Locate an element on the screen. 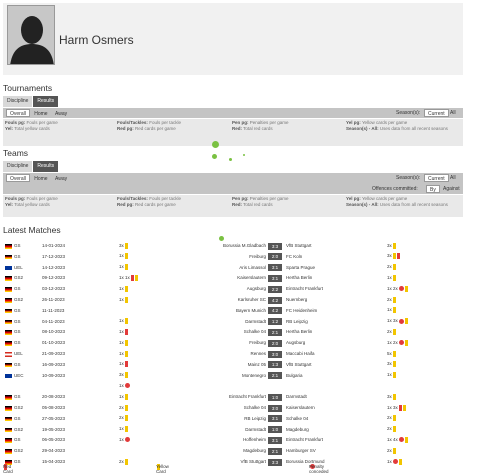  match-row: GS 16-09-2023 Mainz 05 1:3 VfB Stuttgart 1x 3x is located at coordinates (233, 365).